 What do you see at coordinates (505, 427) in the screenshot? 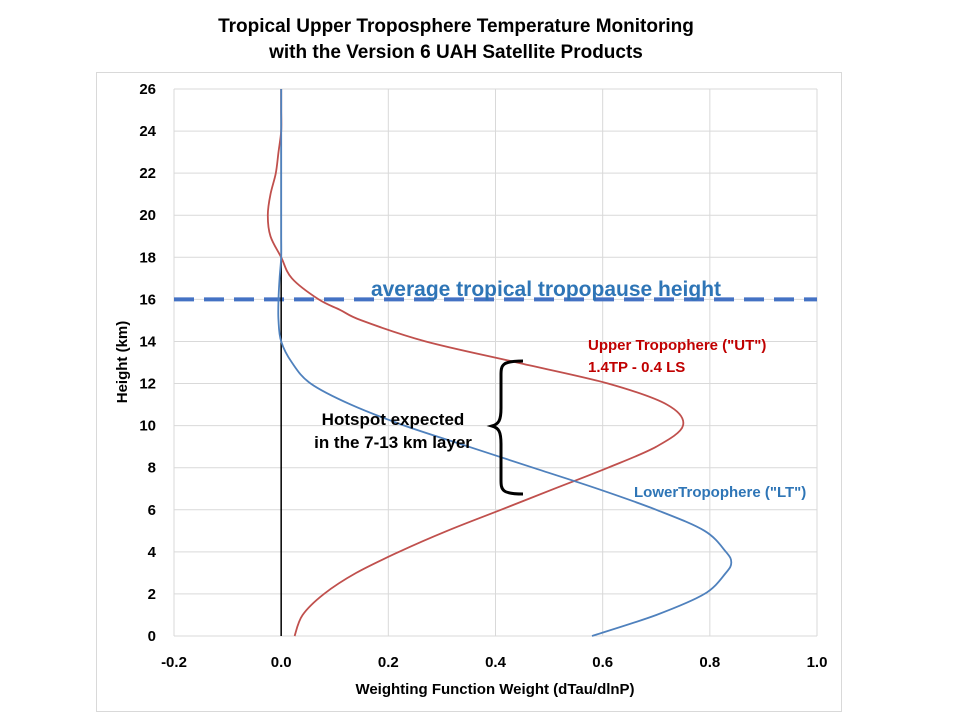
I see `hotspot-brace` at bounding box center [505, 427].